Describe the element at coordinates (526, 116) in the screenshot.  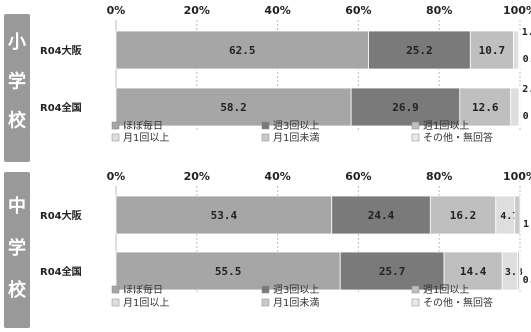
I see `data-label: 0` at that location.